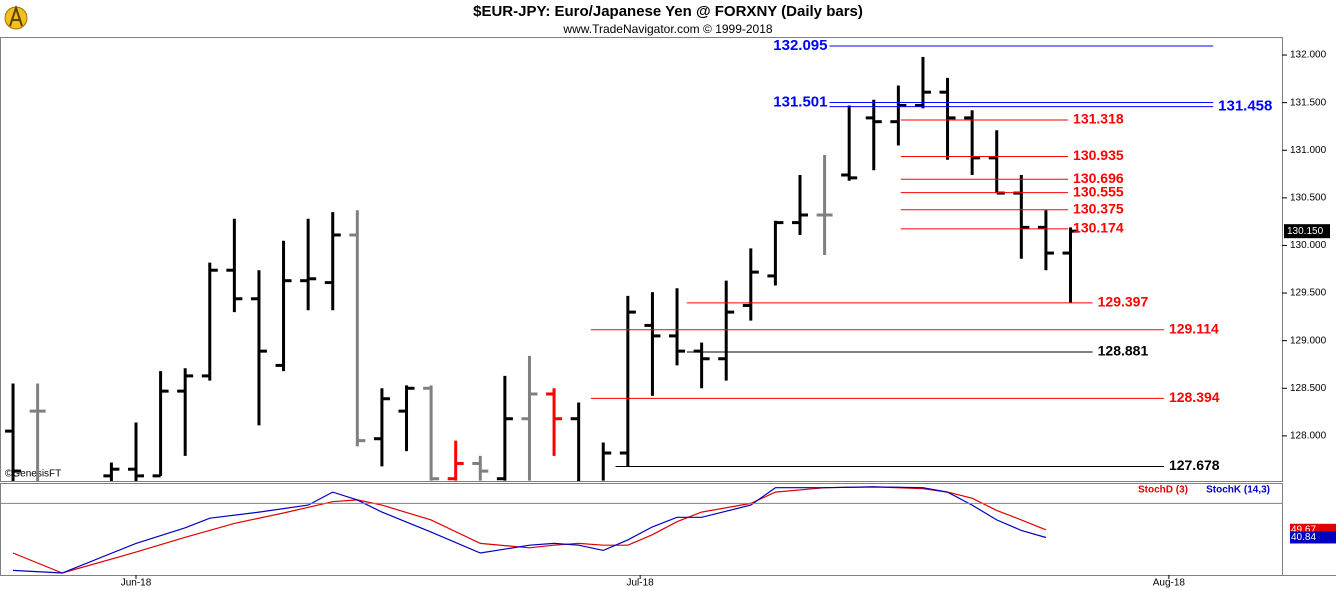 The image size is (1336, 591). Describe the element at coordinates (800, 45) in the screenshot. I see `level-label: 132.095` at that location.